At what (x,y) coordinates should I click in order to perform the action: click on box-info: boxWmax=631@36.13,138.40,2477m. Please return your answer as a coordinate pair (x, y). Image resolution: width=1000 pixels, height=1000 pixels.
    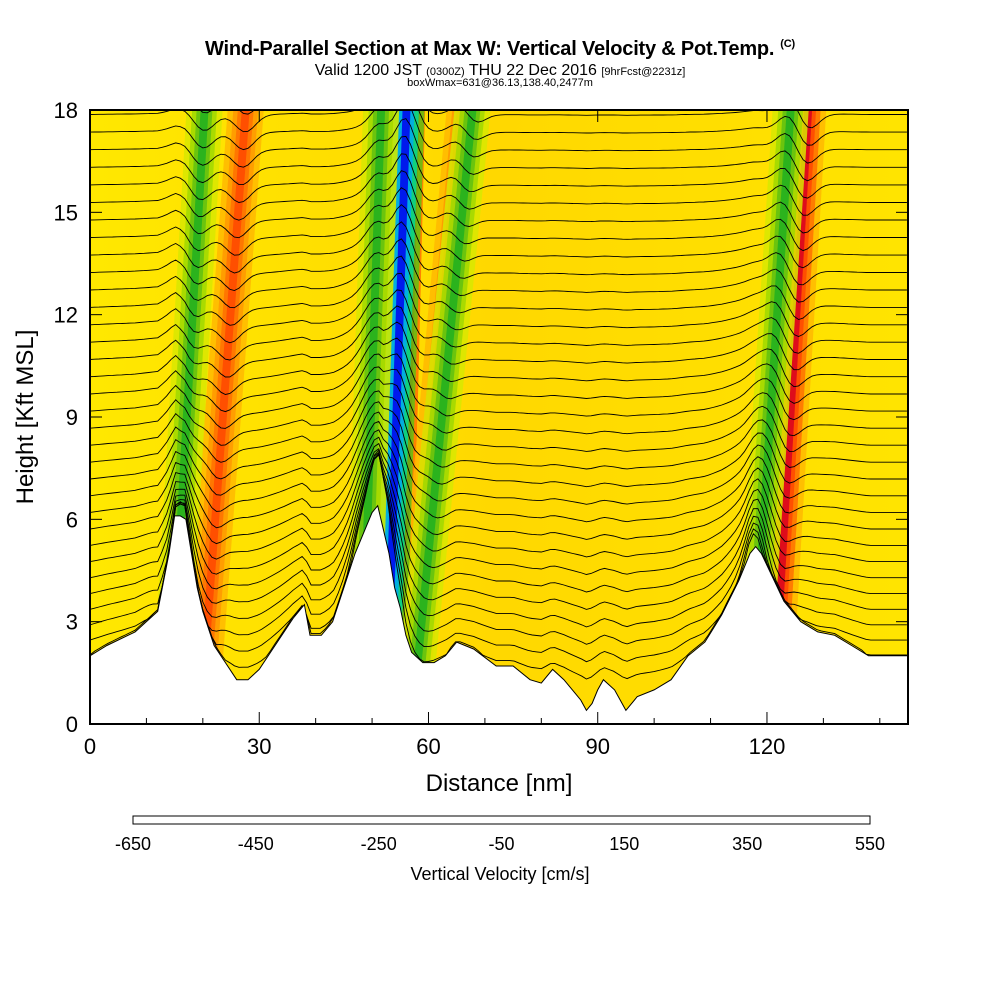
    Looking at the image, I should click on (500, 83).